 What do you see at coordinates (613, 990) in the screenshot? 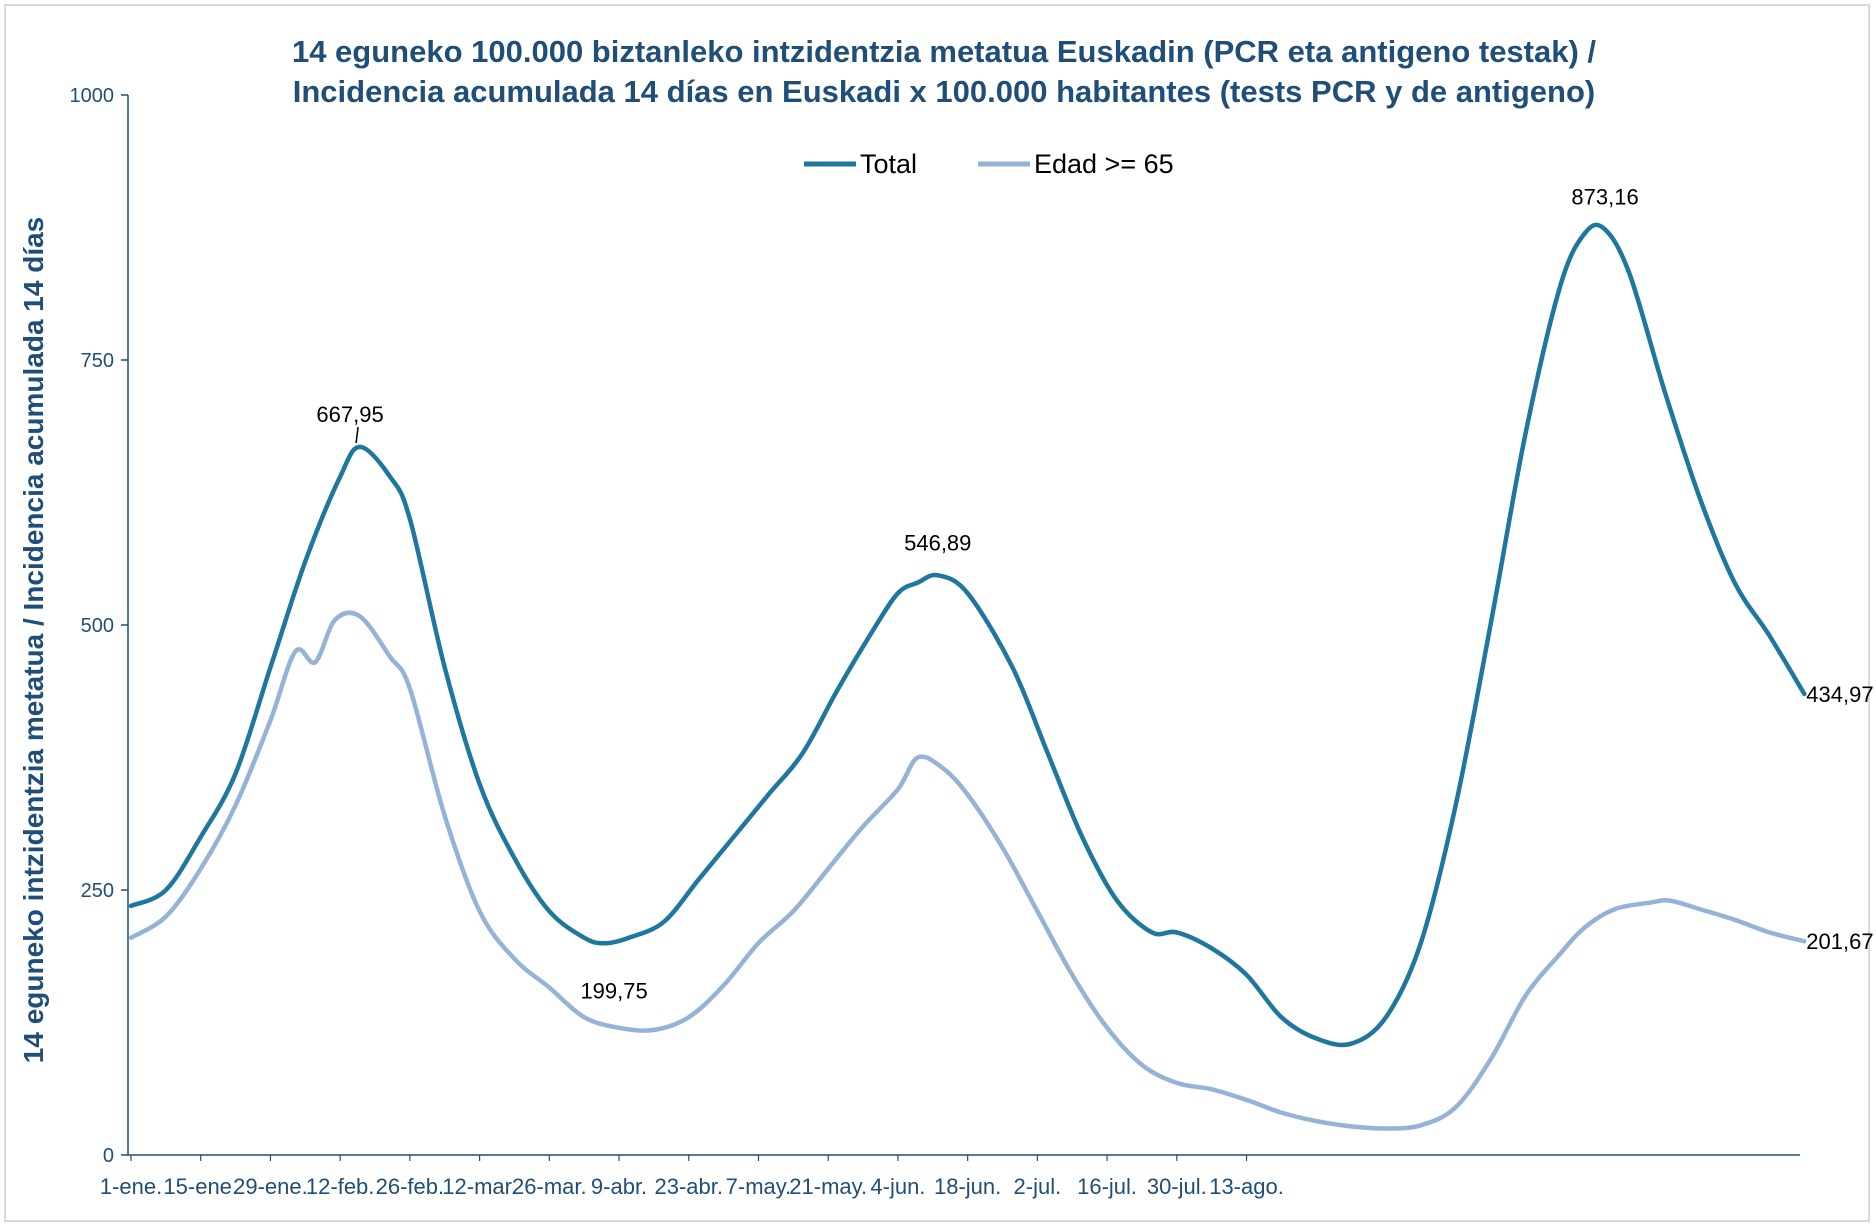
I see `data-label: 199,75` at bounding box center [613, 990].